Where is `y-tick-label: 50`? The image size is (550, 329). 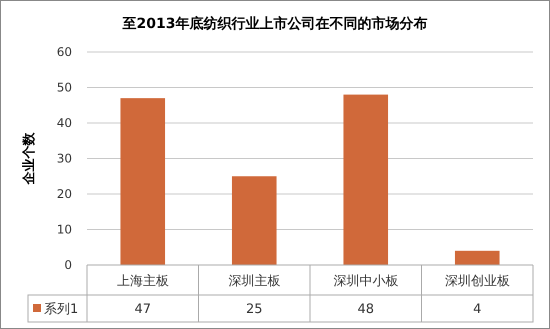 y-tick-label: 50 is located at coordinates (64, 87).